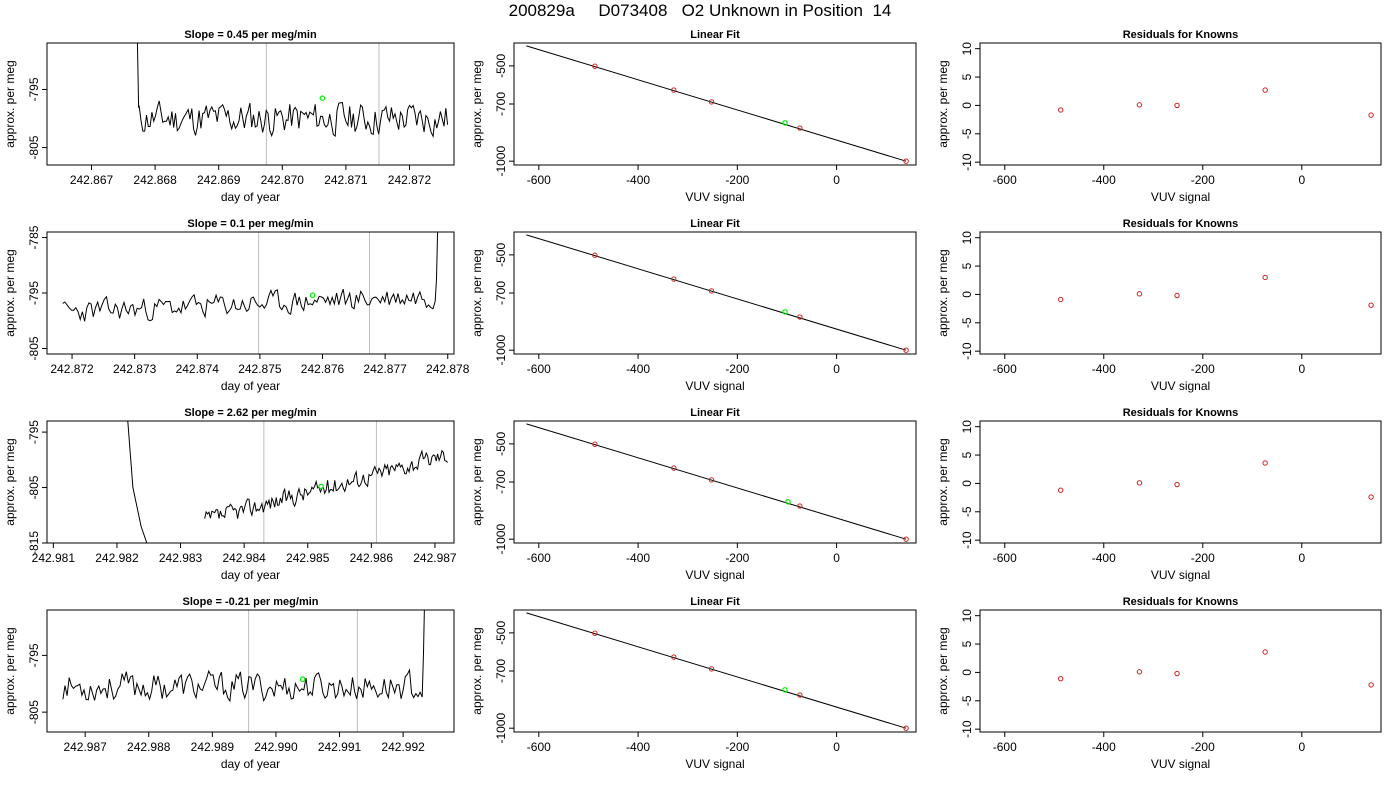 The height and width of the screenshot is (800, 1400). Describe the element at coordinates (92, 180) in the screenshot. I see `x-tick-label: 242.867` at that location.